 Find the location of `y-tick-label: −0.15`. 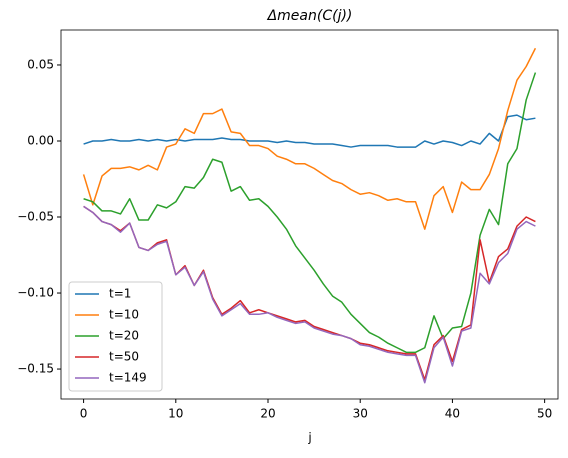

y-tick-label: −0.15 is located at coordinates (35, 369).